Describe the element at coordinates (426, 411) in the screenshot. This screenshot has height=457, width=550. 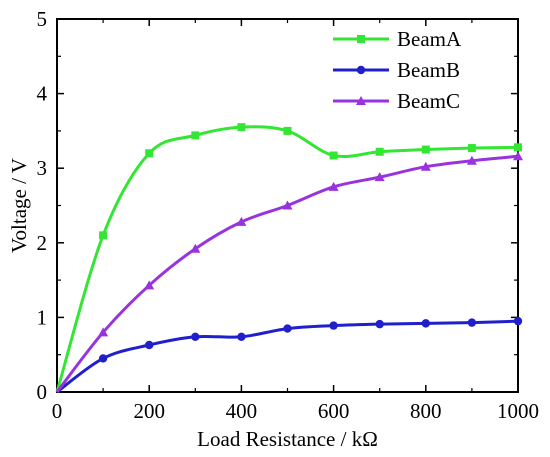
I see `x-tick-label: 800` at that location.